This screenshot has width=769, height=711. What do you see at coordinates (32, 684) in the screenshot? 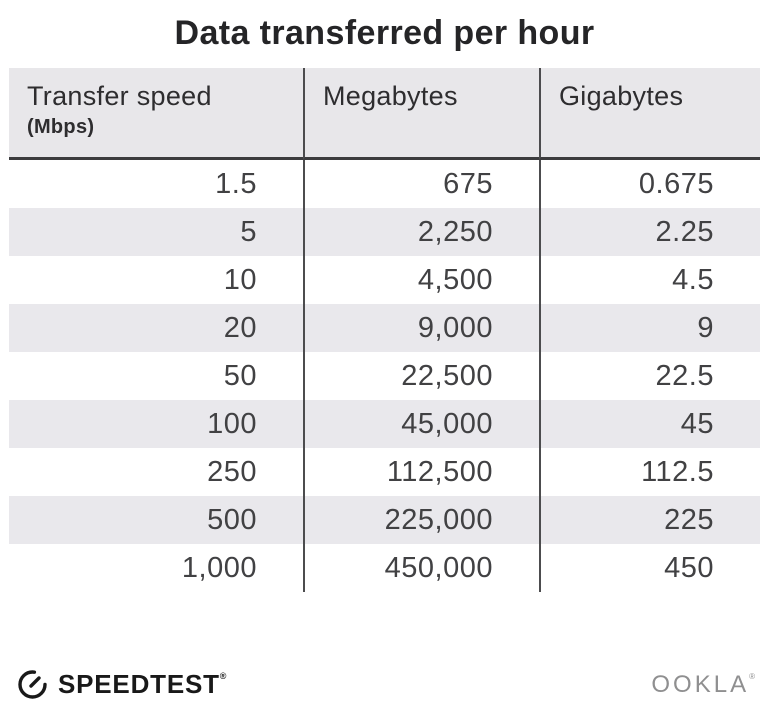
I see `speedtest-gauge-icon` at bounding box center [32, 684].